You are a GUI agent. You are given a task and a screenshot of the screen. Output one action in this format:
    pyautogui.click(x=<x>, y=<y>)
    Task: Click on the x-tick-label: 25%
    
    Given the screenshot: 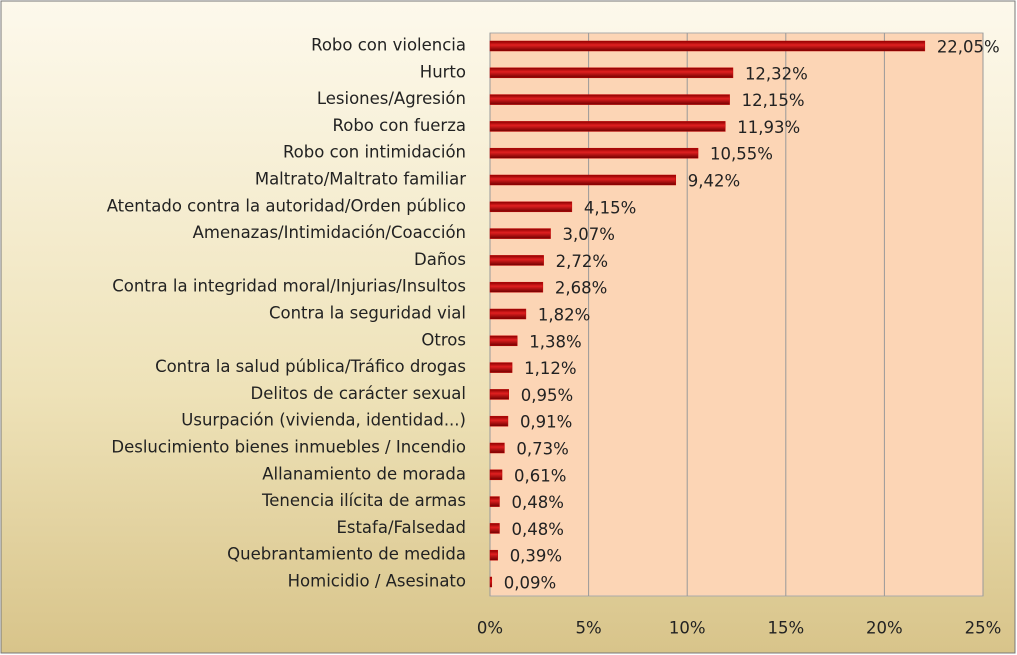 What is the action you would take?
    pyautogui.click(x=983, y=628)
    